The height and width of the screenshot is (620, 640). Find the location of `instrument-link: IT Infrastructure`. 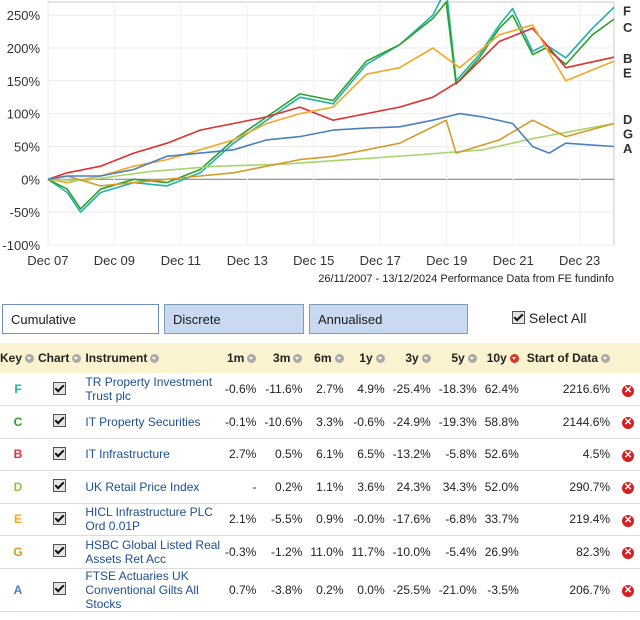

instrument-link: IT Infrastructure is located at coordinates (127, 454).